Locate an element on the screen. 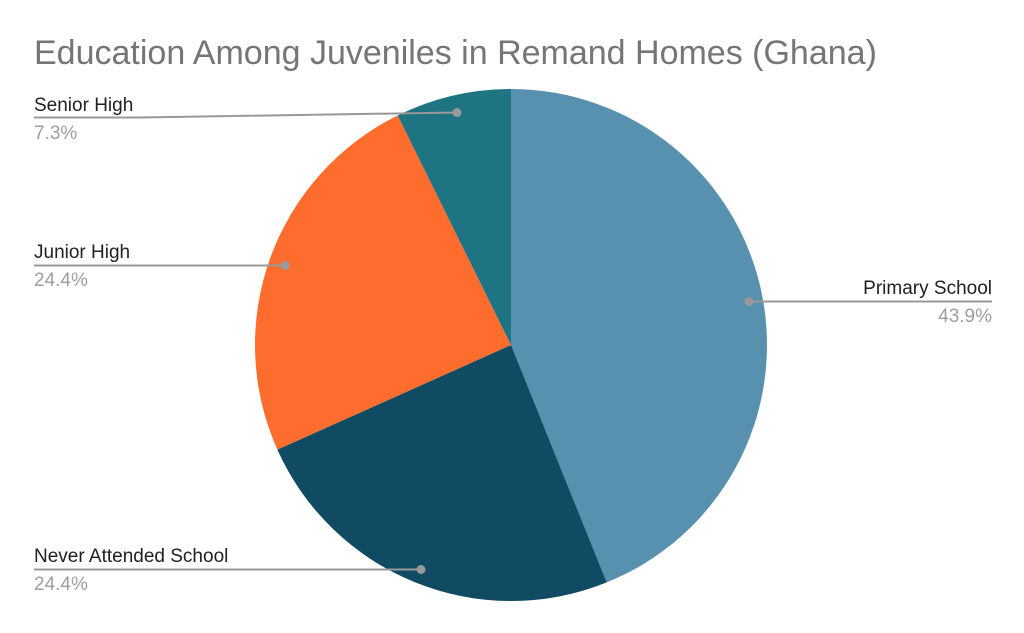  leader-line-senior-high is located at coordinates (246, 115).